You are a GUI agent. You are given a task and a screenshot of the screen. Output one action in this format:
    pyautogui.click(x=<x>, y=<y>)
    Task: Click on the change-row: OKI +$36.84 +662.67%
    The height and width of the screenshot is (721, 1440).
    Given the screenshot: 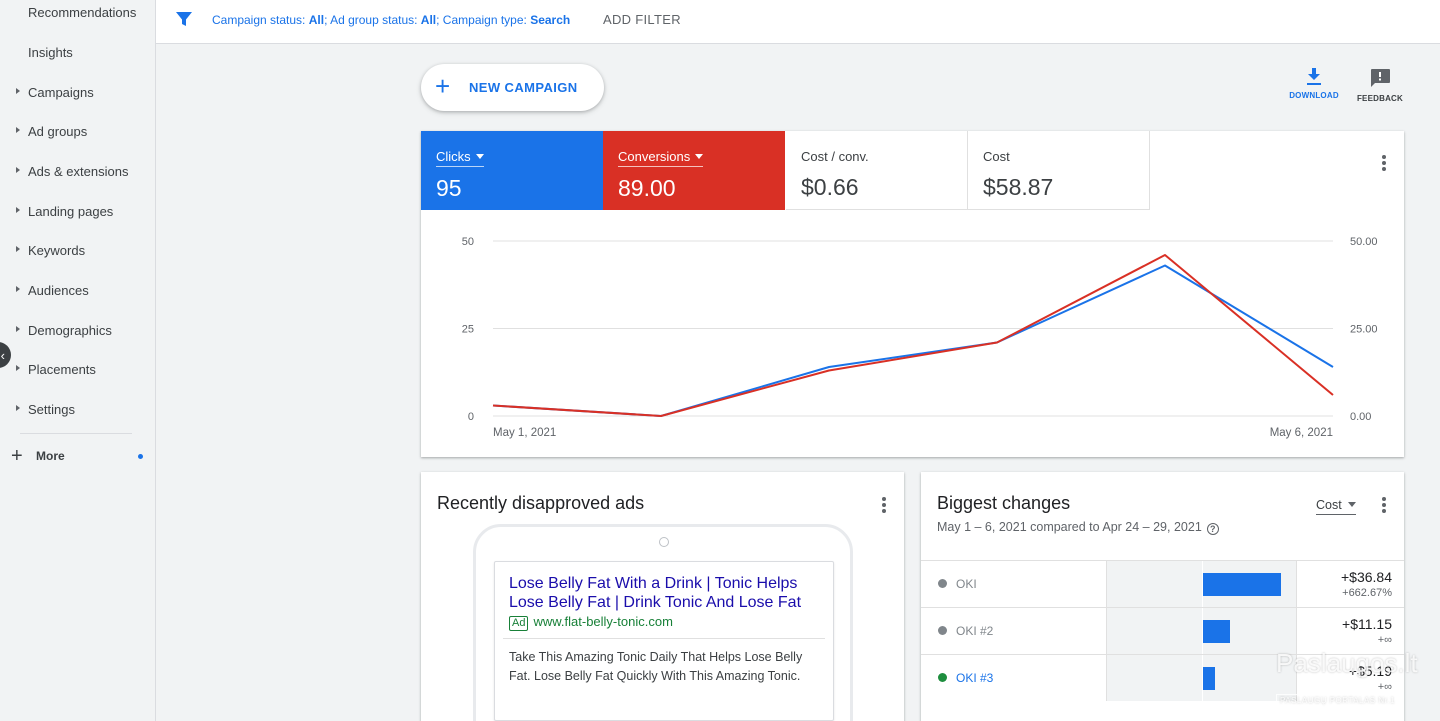 What is the action you would take?
    pyautogui.click(x=1162, y=583)
    